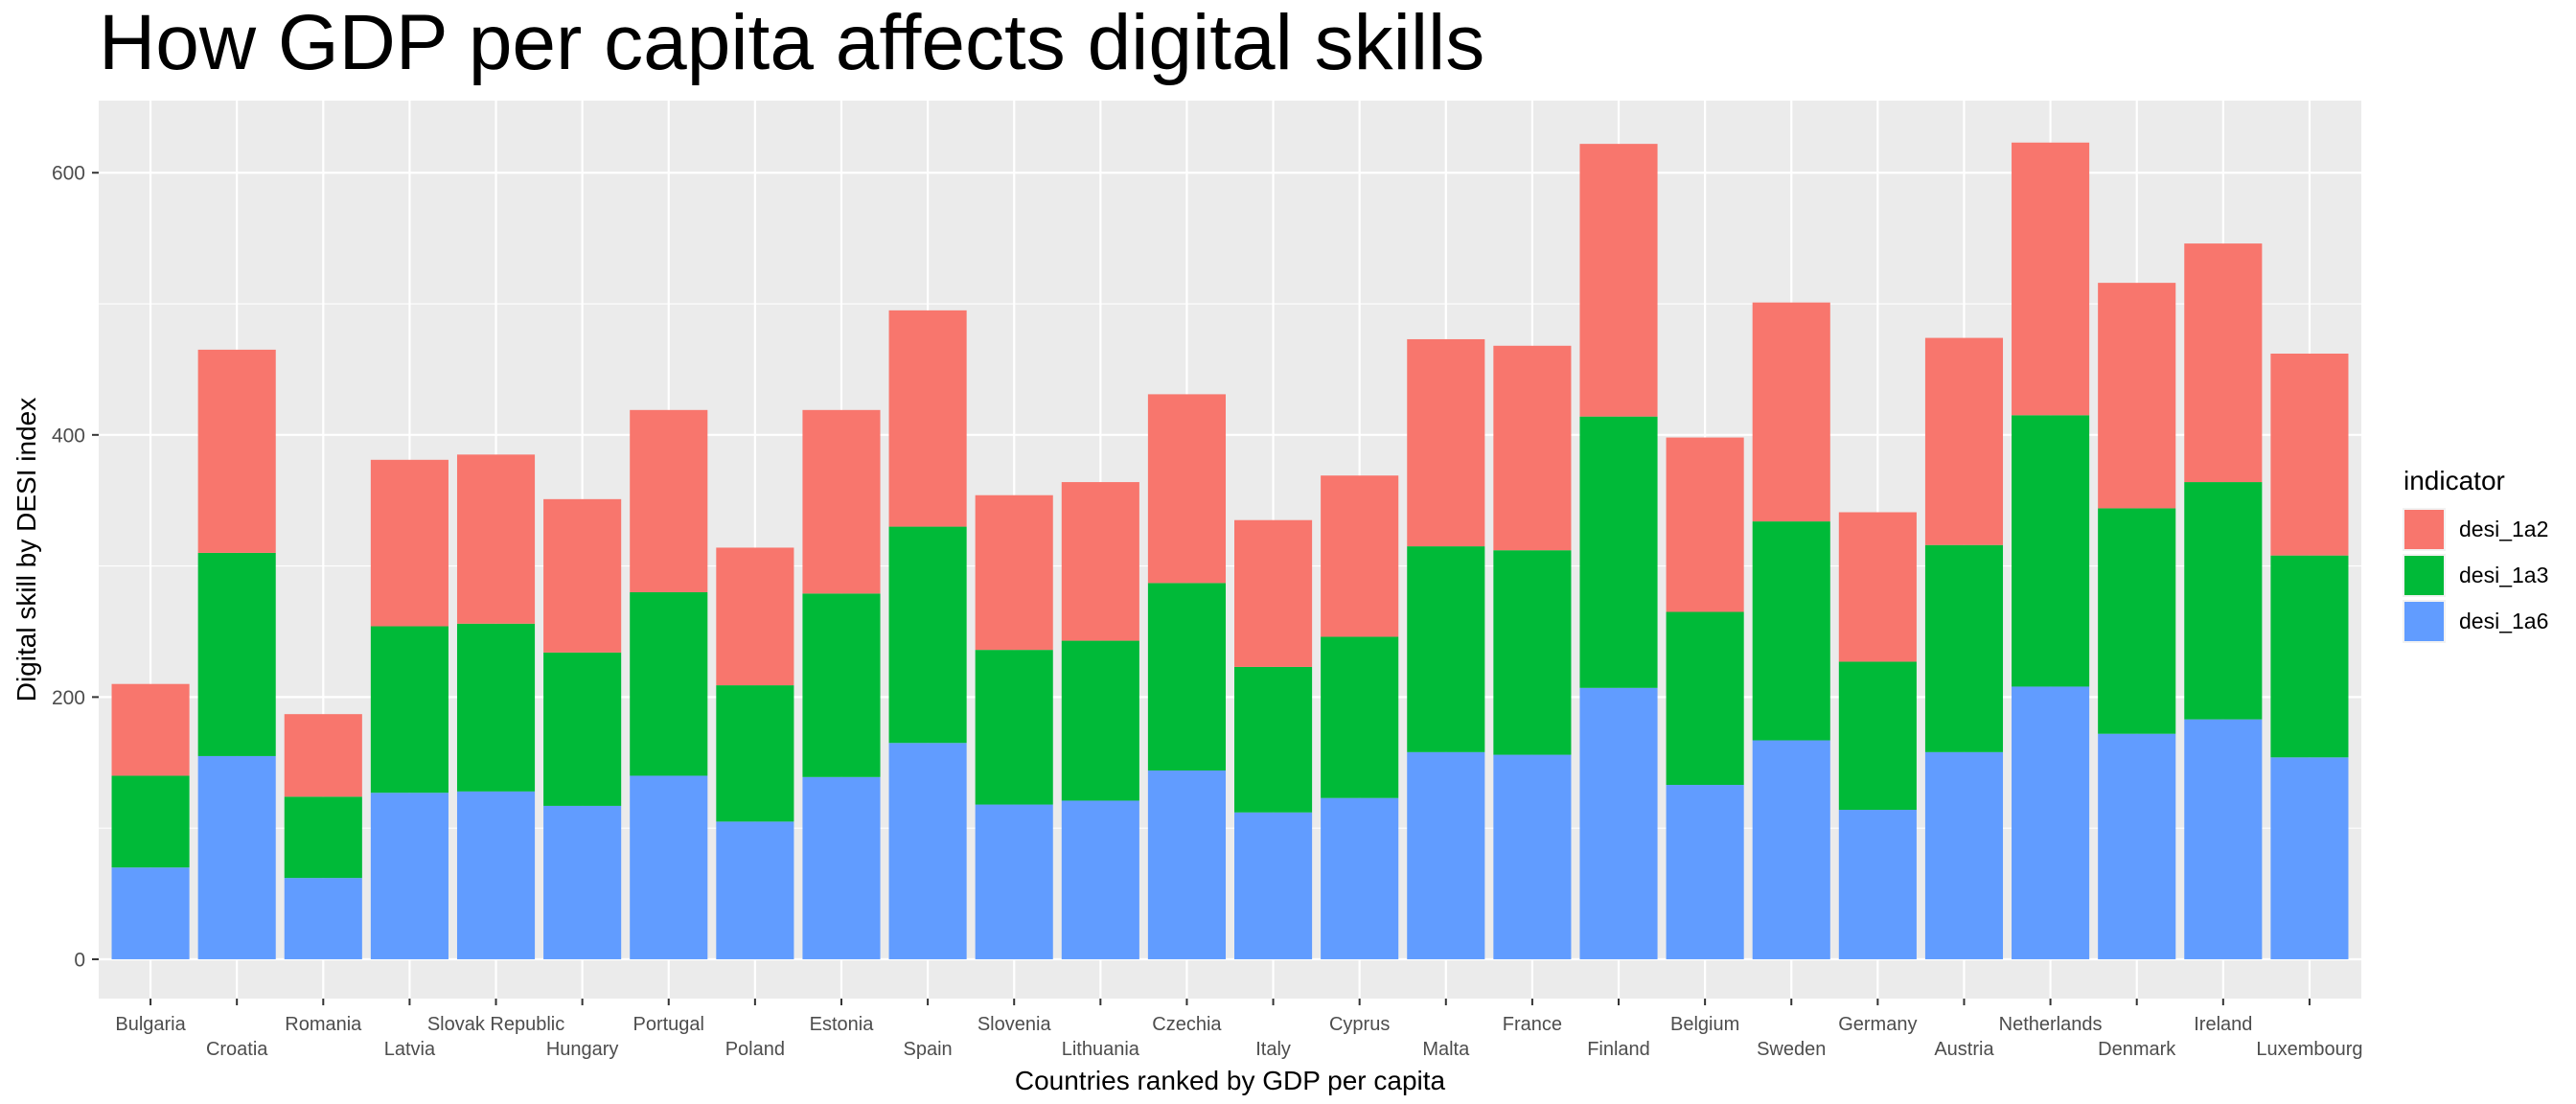 This screenshot has width=2576, height=1104. I want to click on bar-desi_1a6-malta, so click(1446, 855).